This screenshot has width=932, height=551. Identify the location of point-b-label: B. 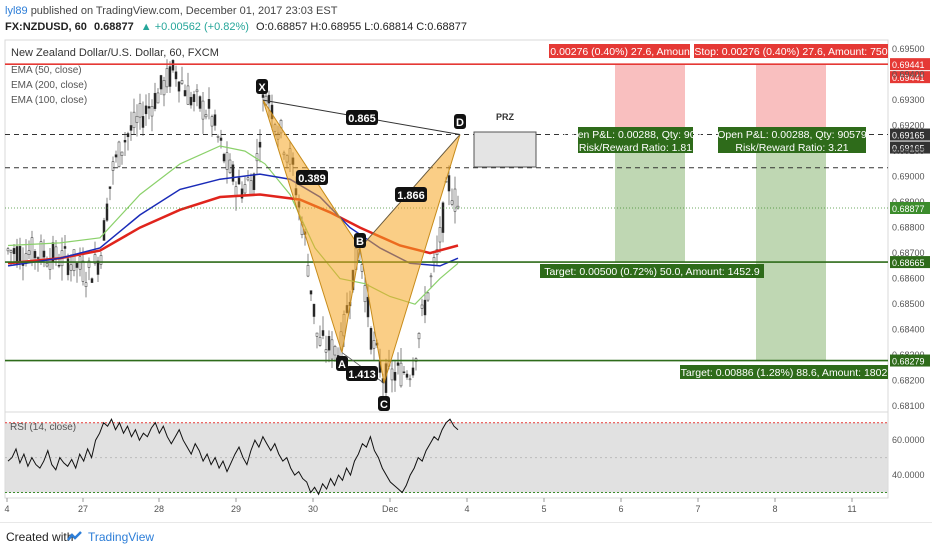
(360, 242).